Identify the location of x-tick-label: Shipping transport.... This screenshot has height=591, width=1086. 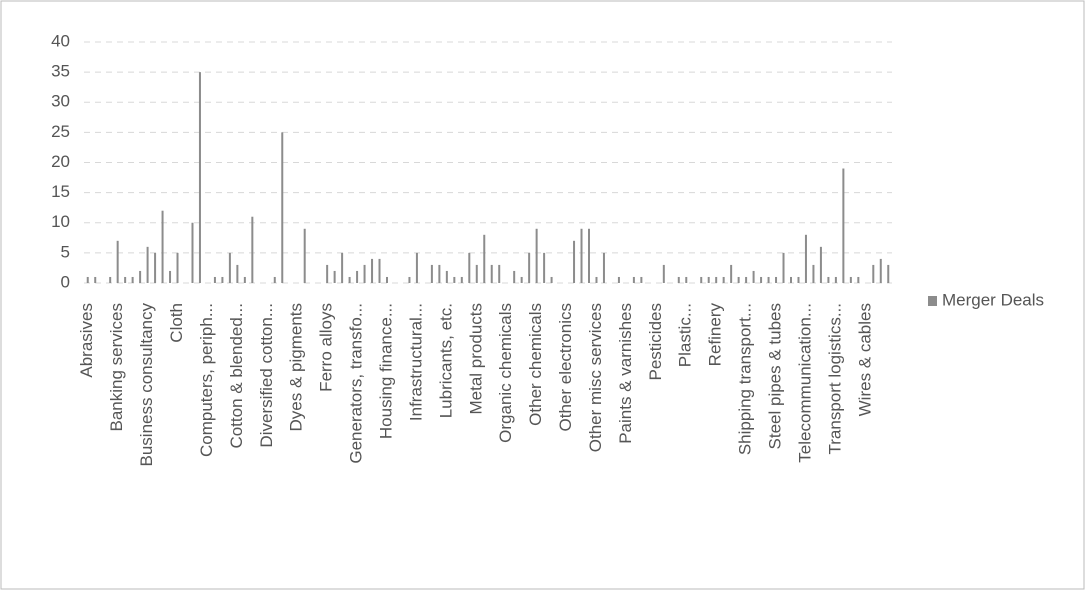
(745, 379).